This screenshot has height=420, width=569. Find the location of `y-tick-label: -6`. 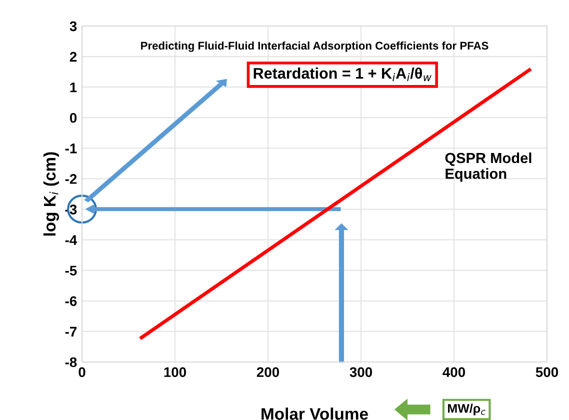

y-tick-label: -6 is located at coordinates (71, 301).